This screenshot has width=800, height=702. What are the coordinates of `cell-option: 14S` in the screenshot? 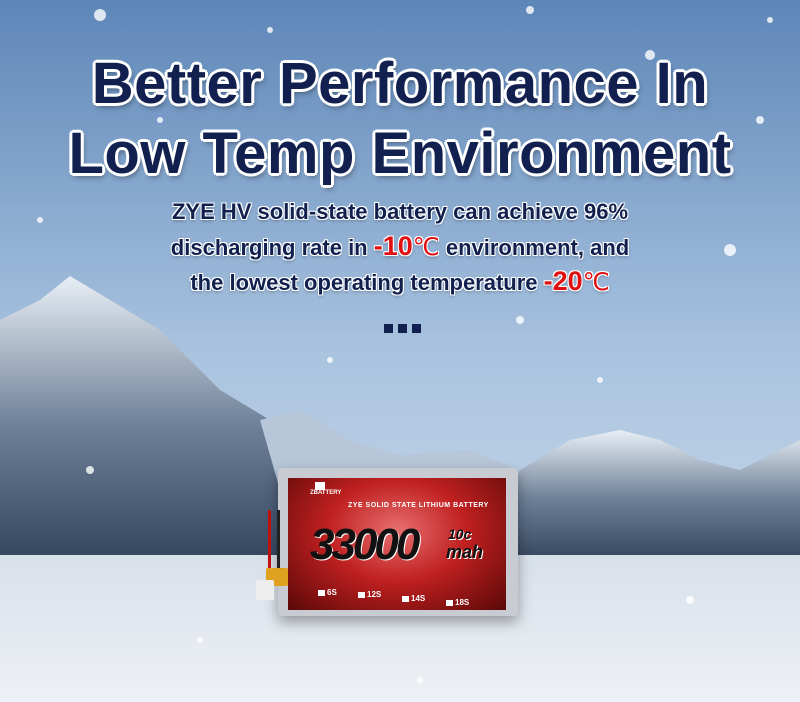 It's located at (413, 598).